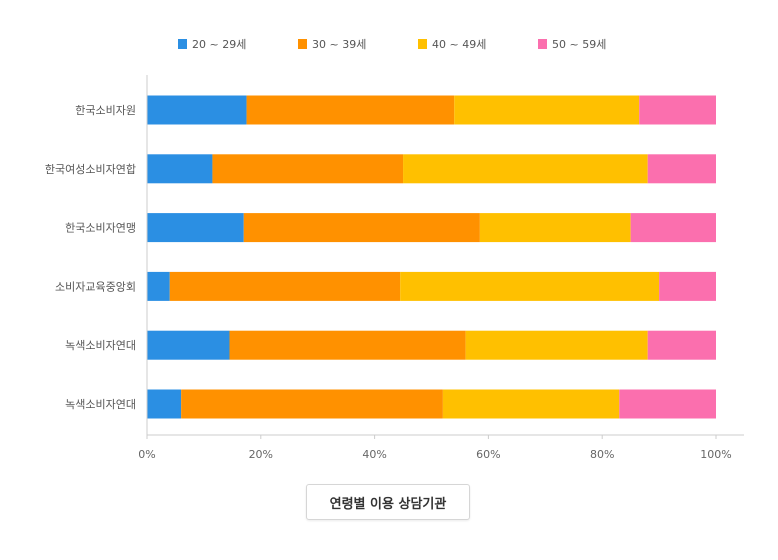 The image size is (778, 560). Describe the element at coordinates (374, 454) in the screenshot. I see `x-tick-label: 40%` at that location.